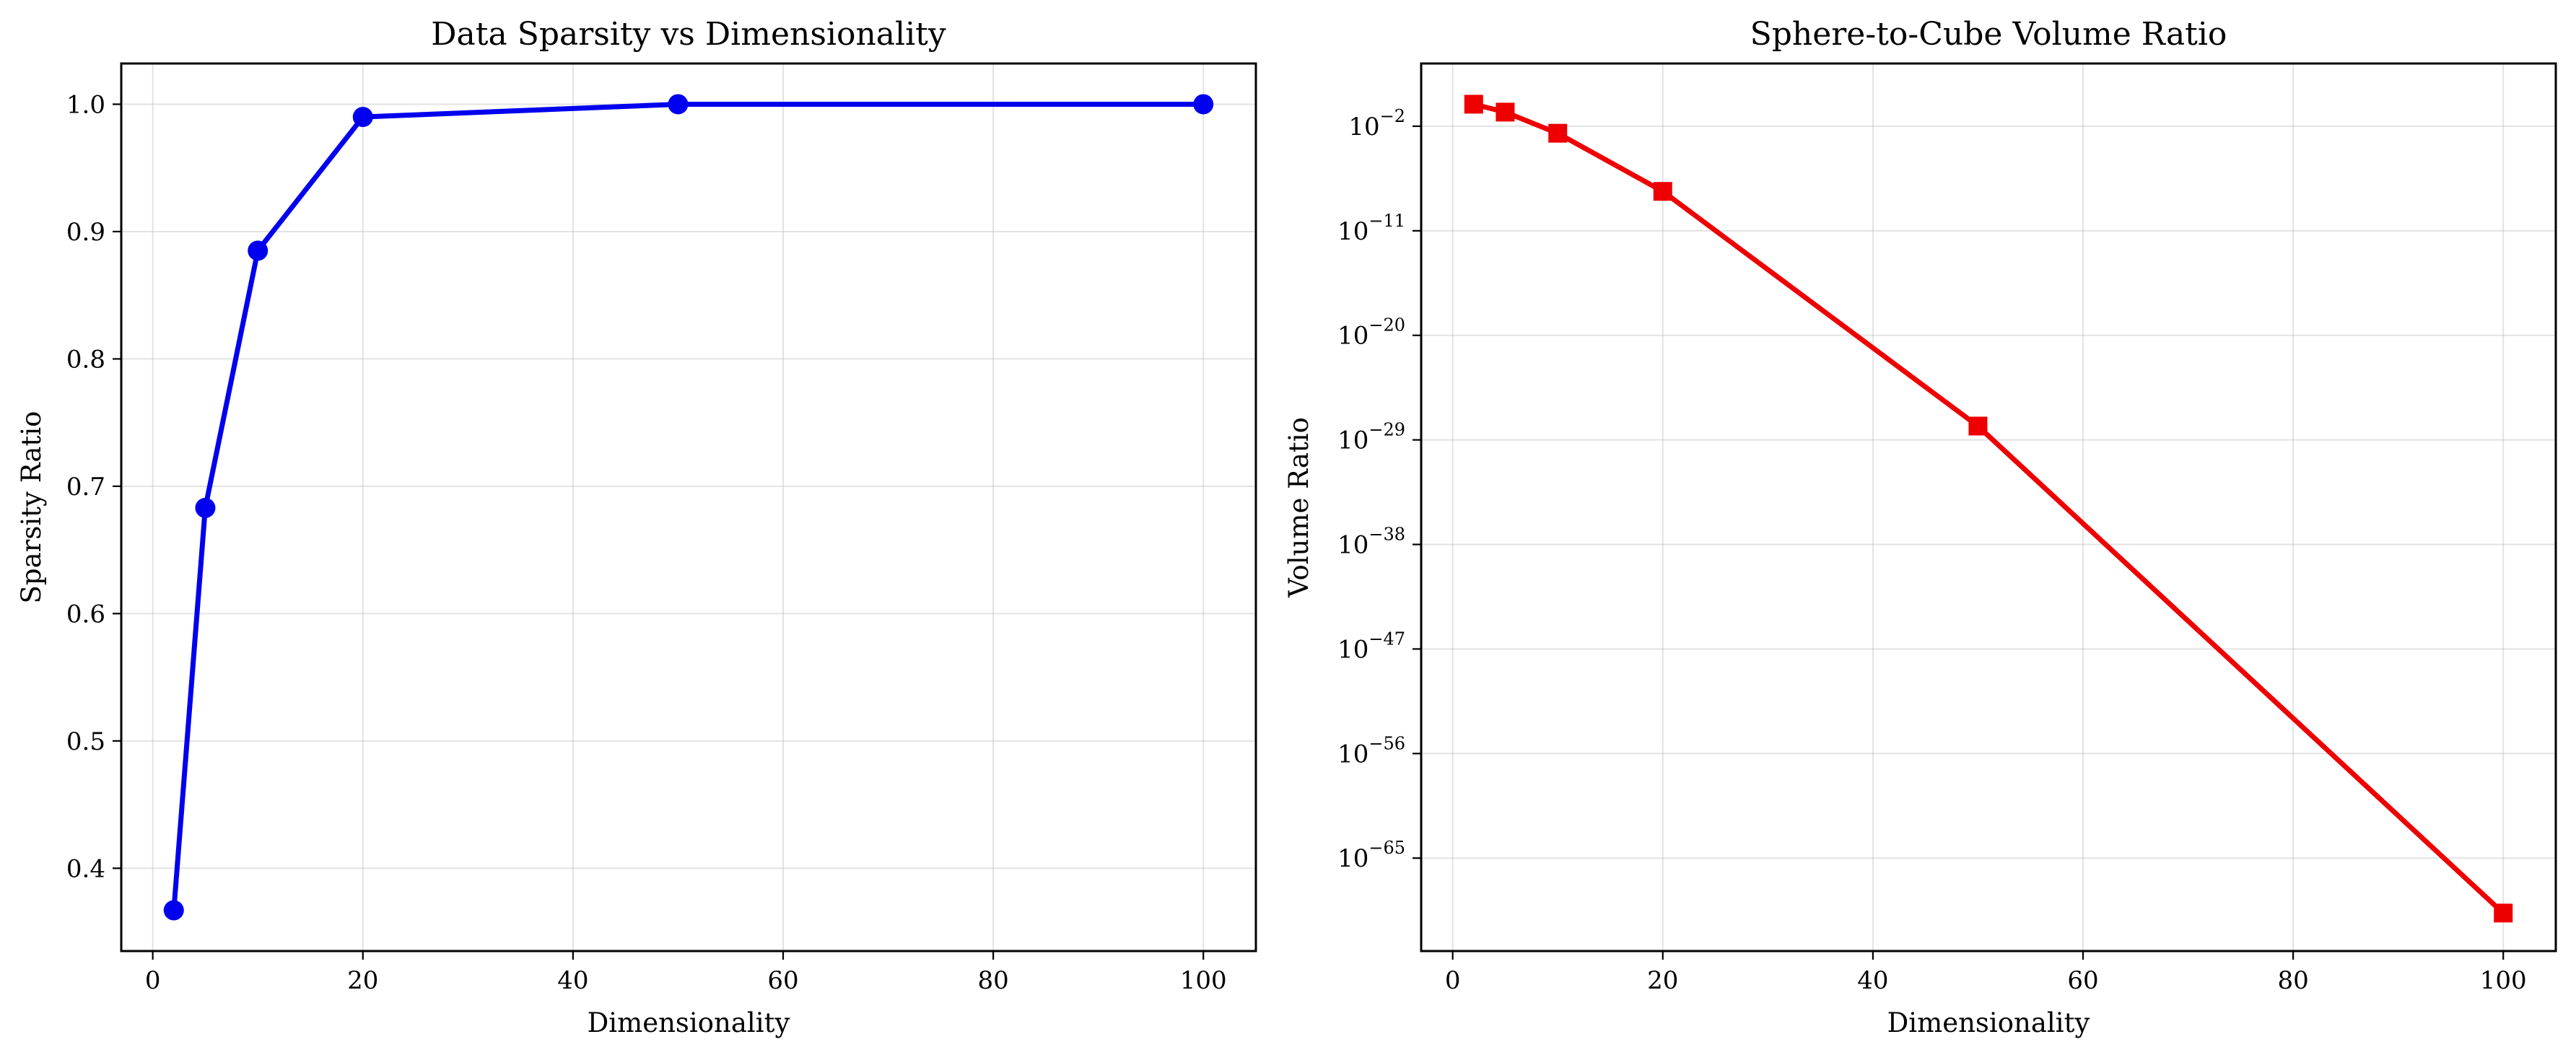 This screenshot has height=1060, width=2576. What do you see at coordinates (1371, 542) in the screenshot?
I see `y-tick-label: 10−38` at bounding box center [1371, 542].